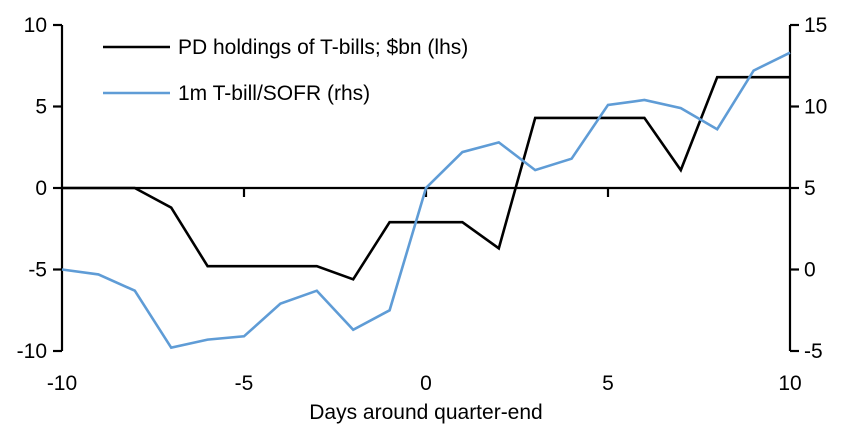 This screenshot has width=852, height=437. Describe the element at coordinates (810, 188) in the screenshot. I see `right-axis-tick-label: 5` at that location.